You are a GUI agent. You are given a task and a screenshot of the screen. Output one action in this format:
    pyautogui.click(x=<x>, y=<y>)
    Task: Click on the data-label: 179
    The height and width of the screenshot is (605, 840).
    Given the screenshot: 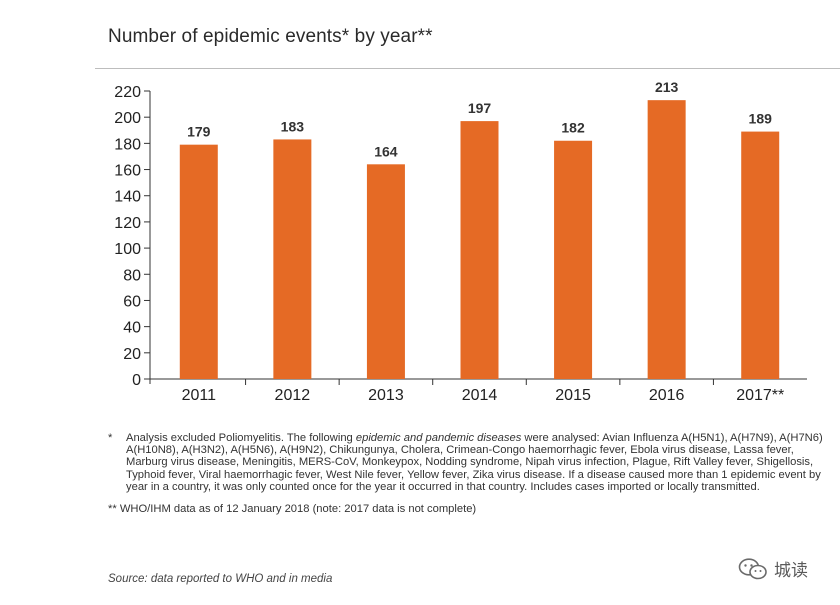 What is the action you would take?
    pyautogui.click(x=199, y=132)
    